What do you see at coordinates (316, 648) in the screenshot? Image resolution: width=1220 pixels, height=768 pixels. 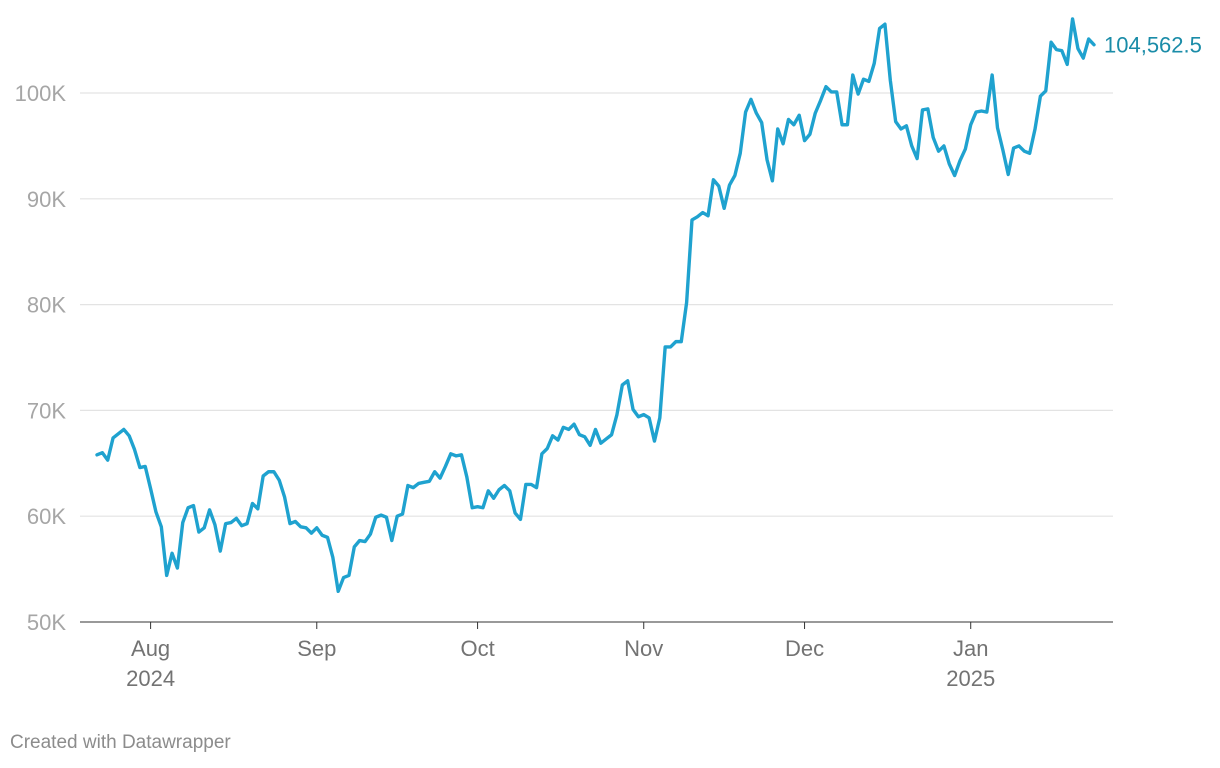 I see `x-tick-label: Sep` at bounding box center [316, 648].